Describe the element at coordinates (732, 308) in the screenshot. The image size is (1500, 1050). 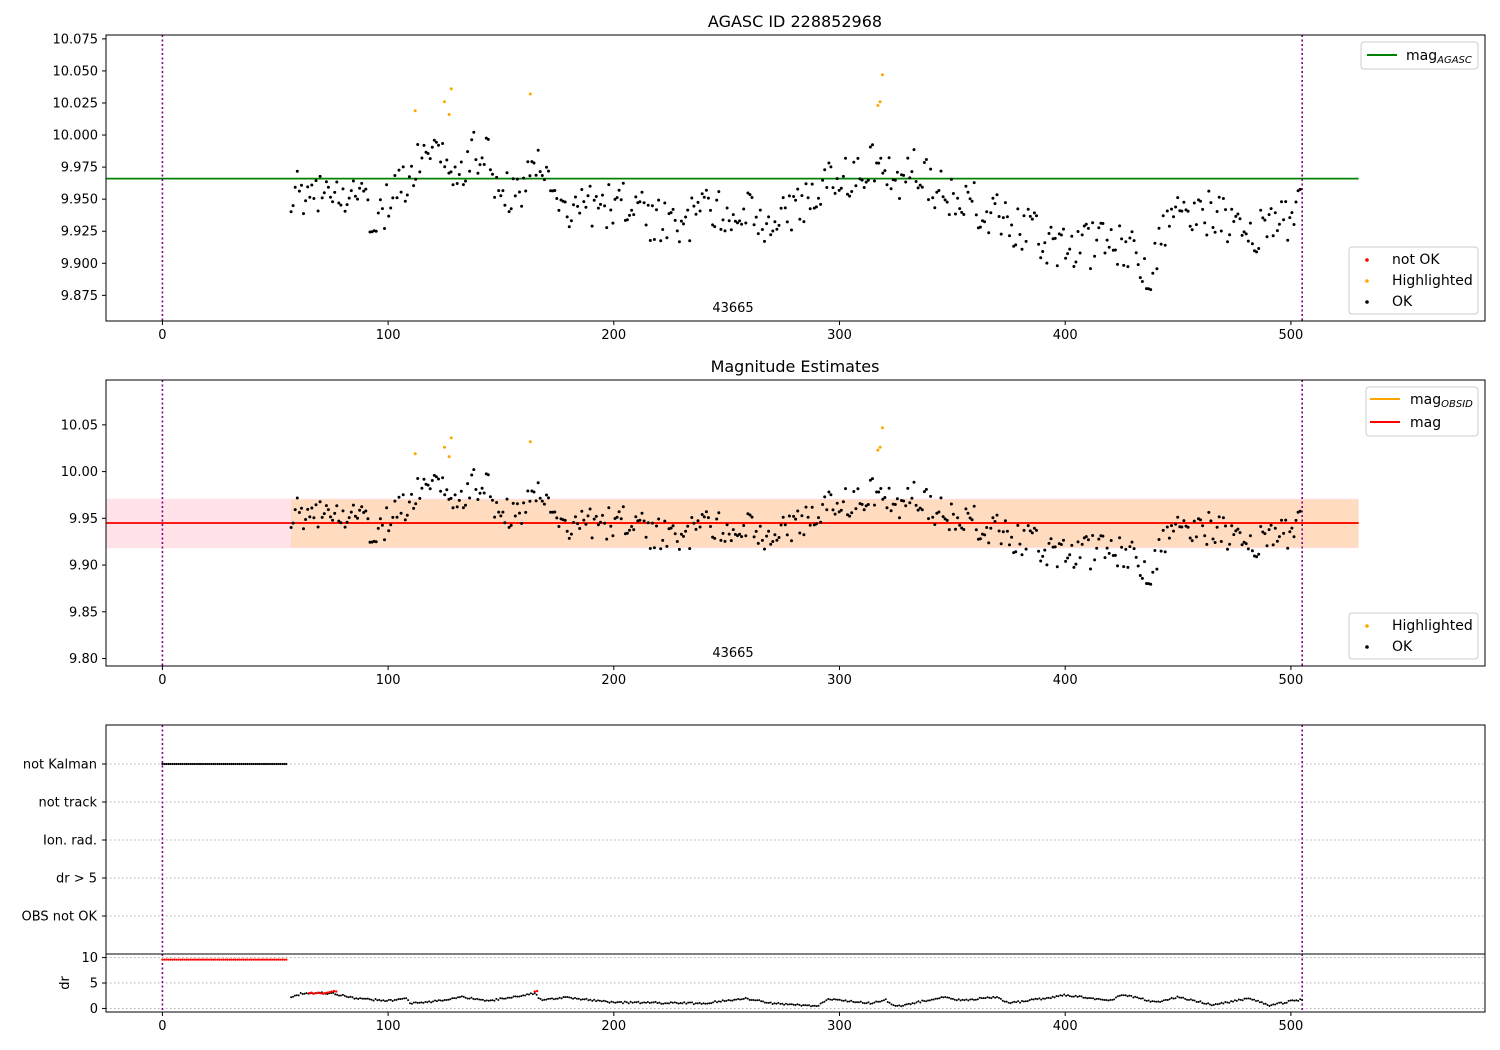
I see `panel-agasc-annotation: 43665` at that location.